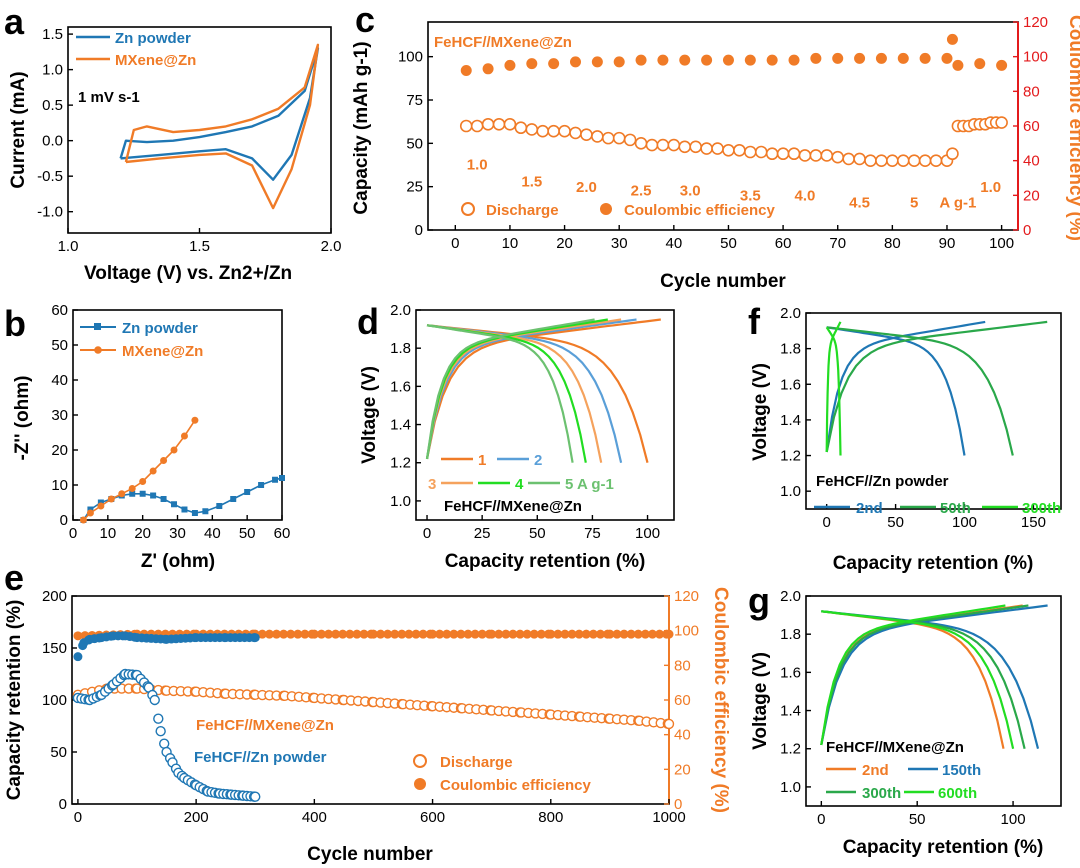  Describe the element at coordinates (531, 182) in the screenshot. I see `rate-label: 1.5` at that location.